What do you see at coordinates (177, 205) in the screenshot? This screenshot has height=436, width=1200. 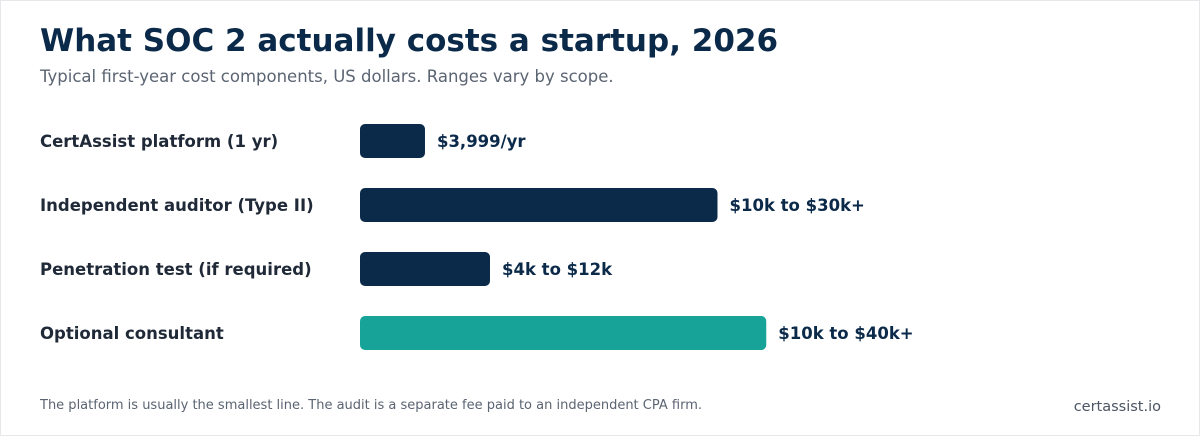 I see `category-label: Independent auditor (Type II)` at bounding box center [177, 205].